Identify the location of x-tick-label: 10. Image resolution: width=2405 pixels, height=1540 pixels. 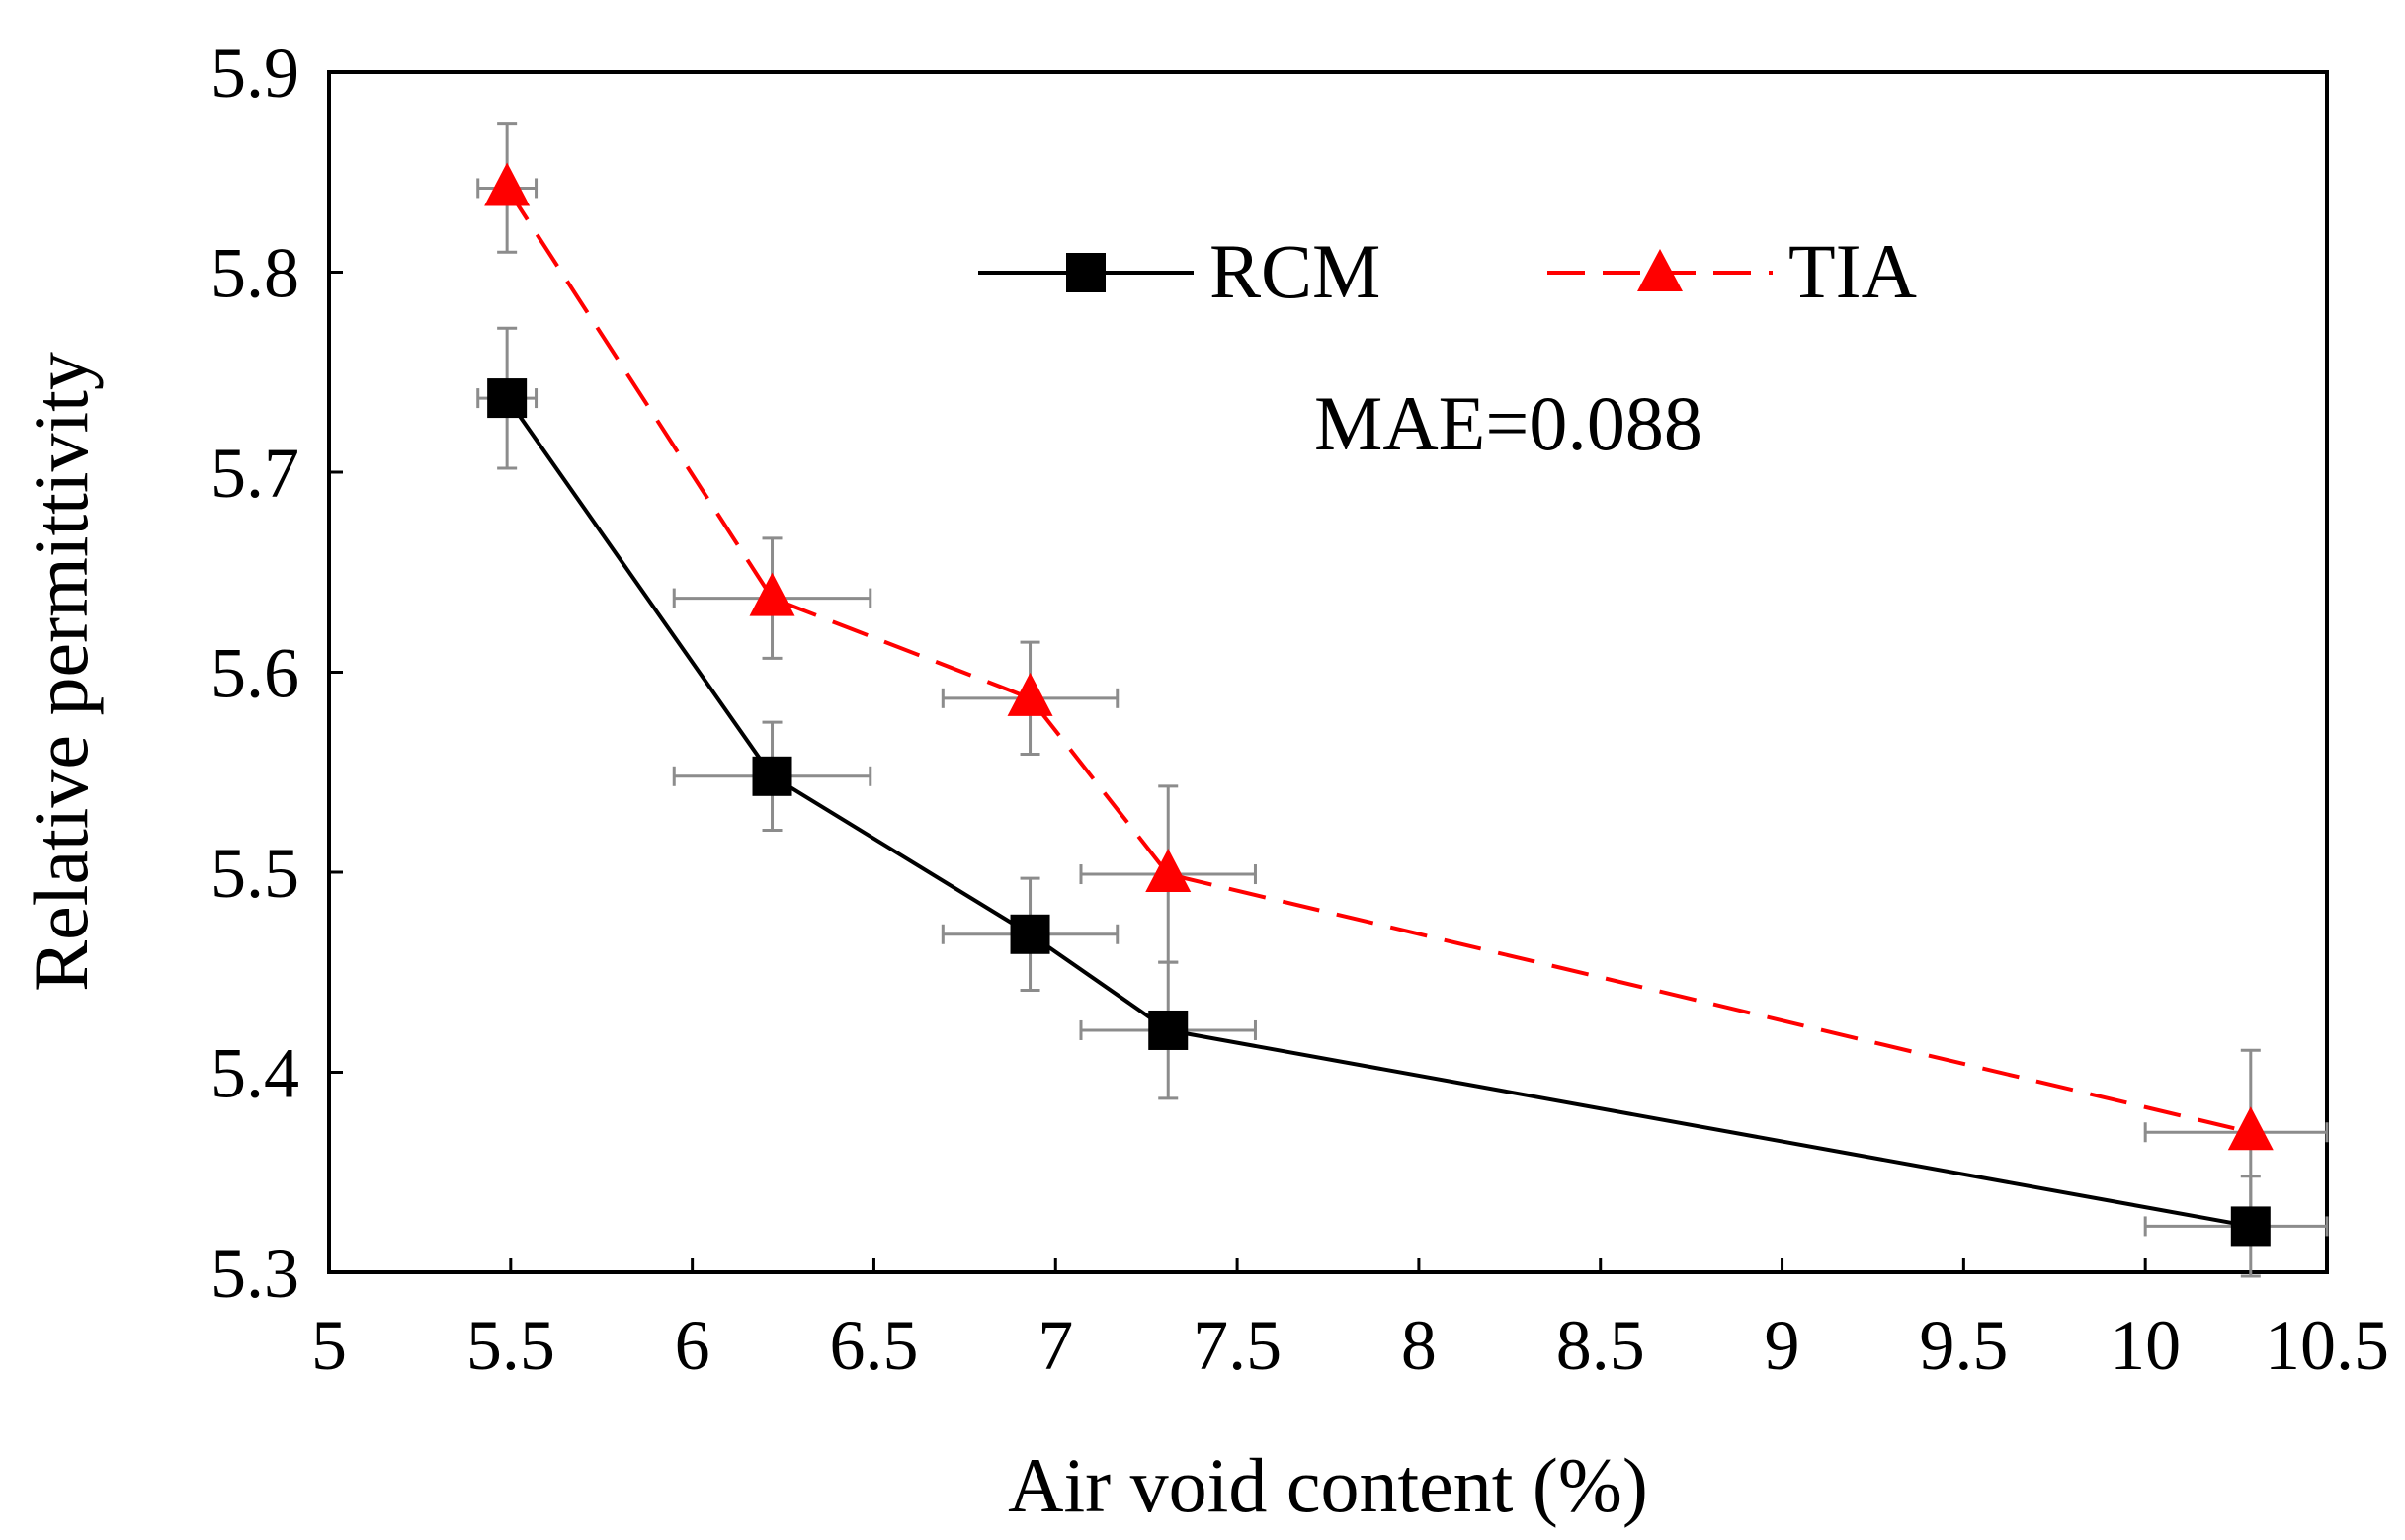
(2145, 1345).